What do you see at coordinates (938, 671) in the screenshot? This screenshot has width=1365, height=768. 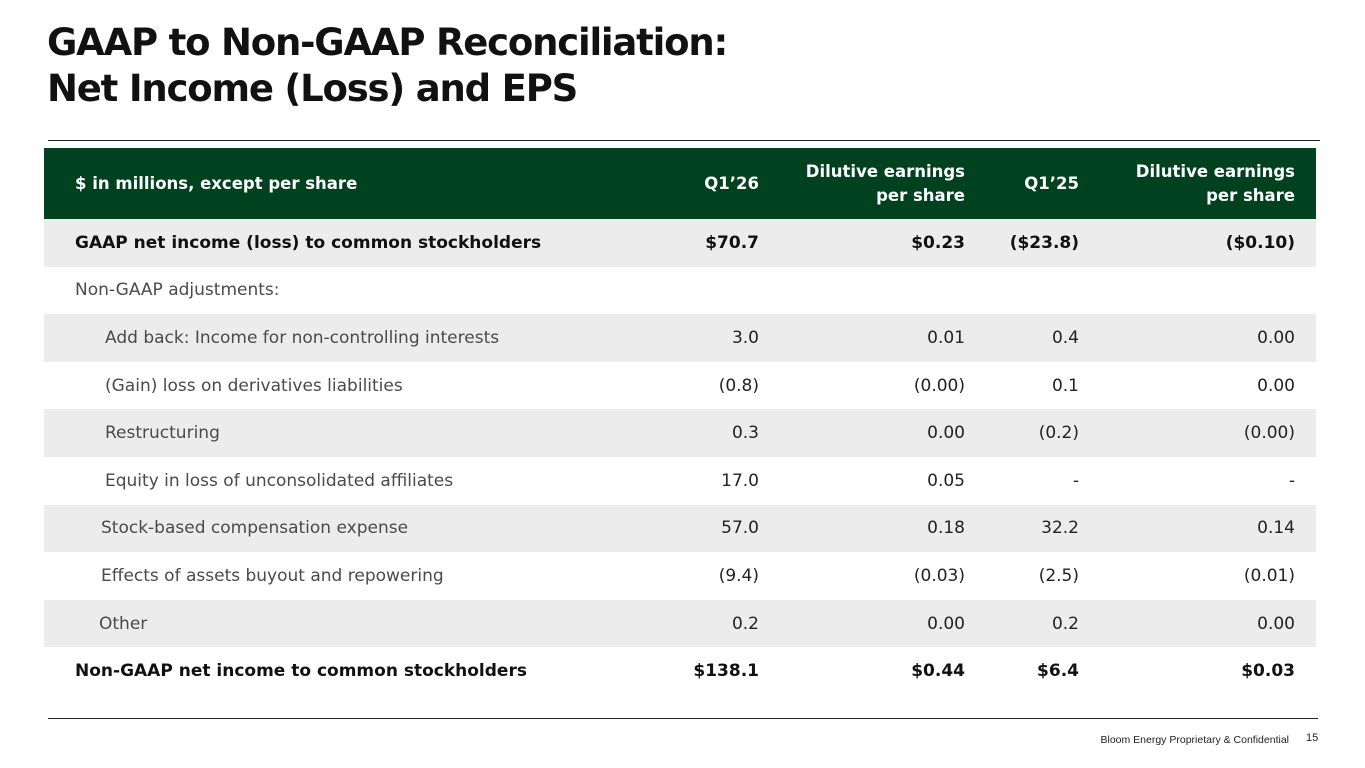 I see `cell-eps-q126: $0.44` at bounding box center [938, 671].